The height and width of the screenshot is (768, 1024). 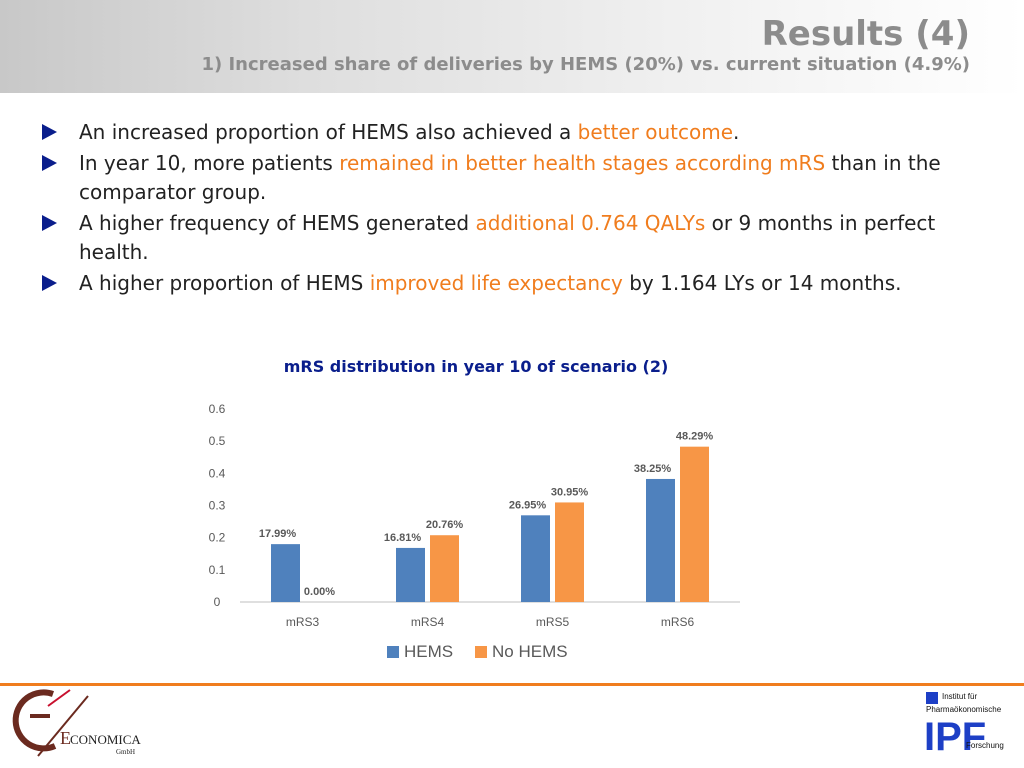 What do you see at coordinates (653, 469) in the screenshot?
I see `data-label: 38.25%` at bounding box center [653, 469].